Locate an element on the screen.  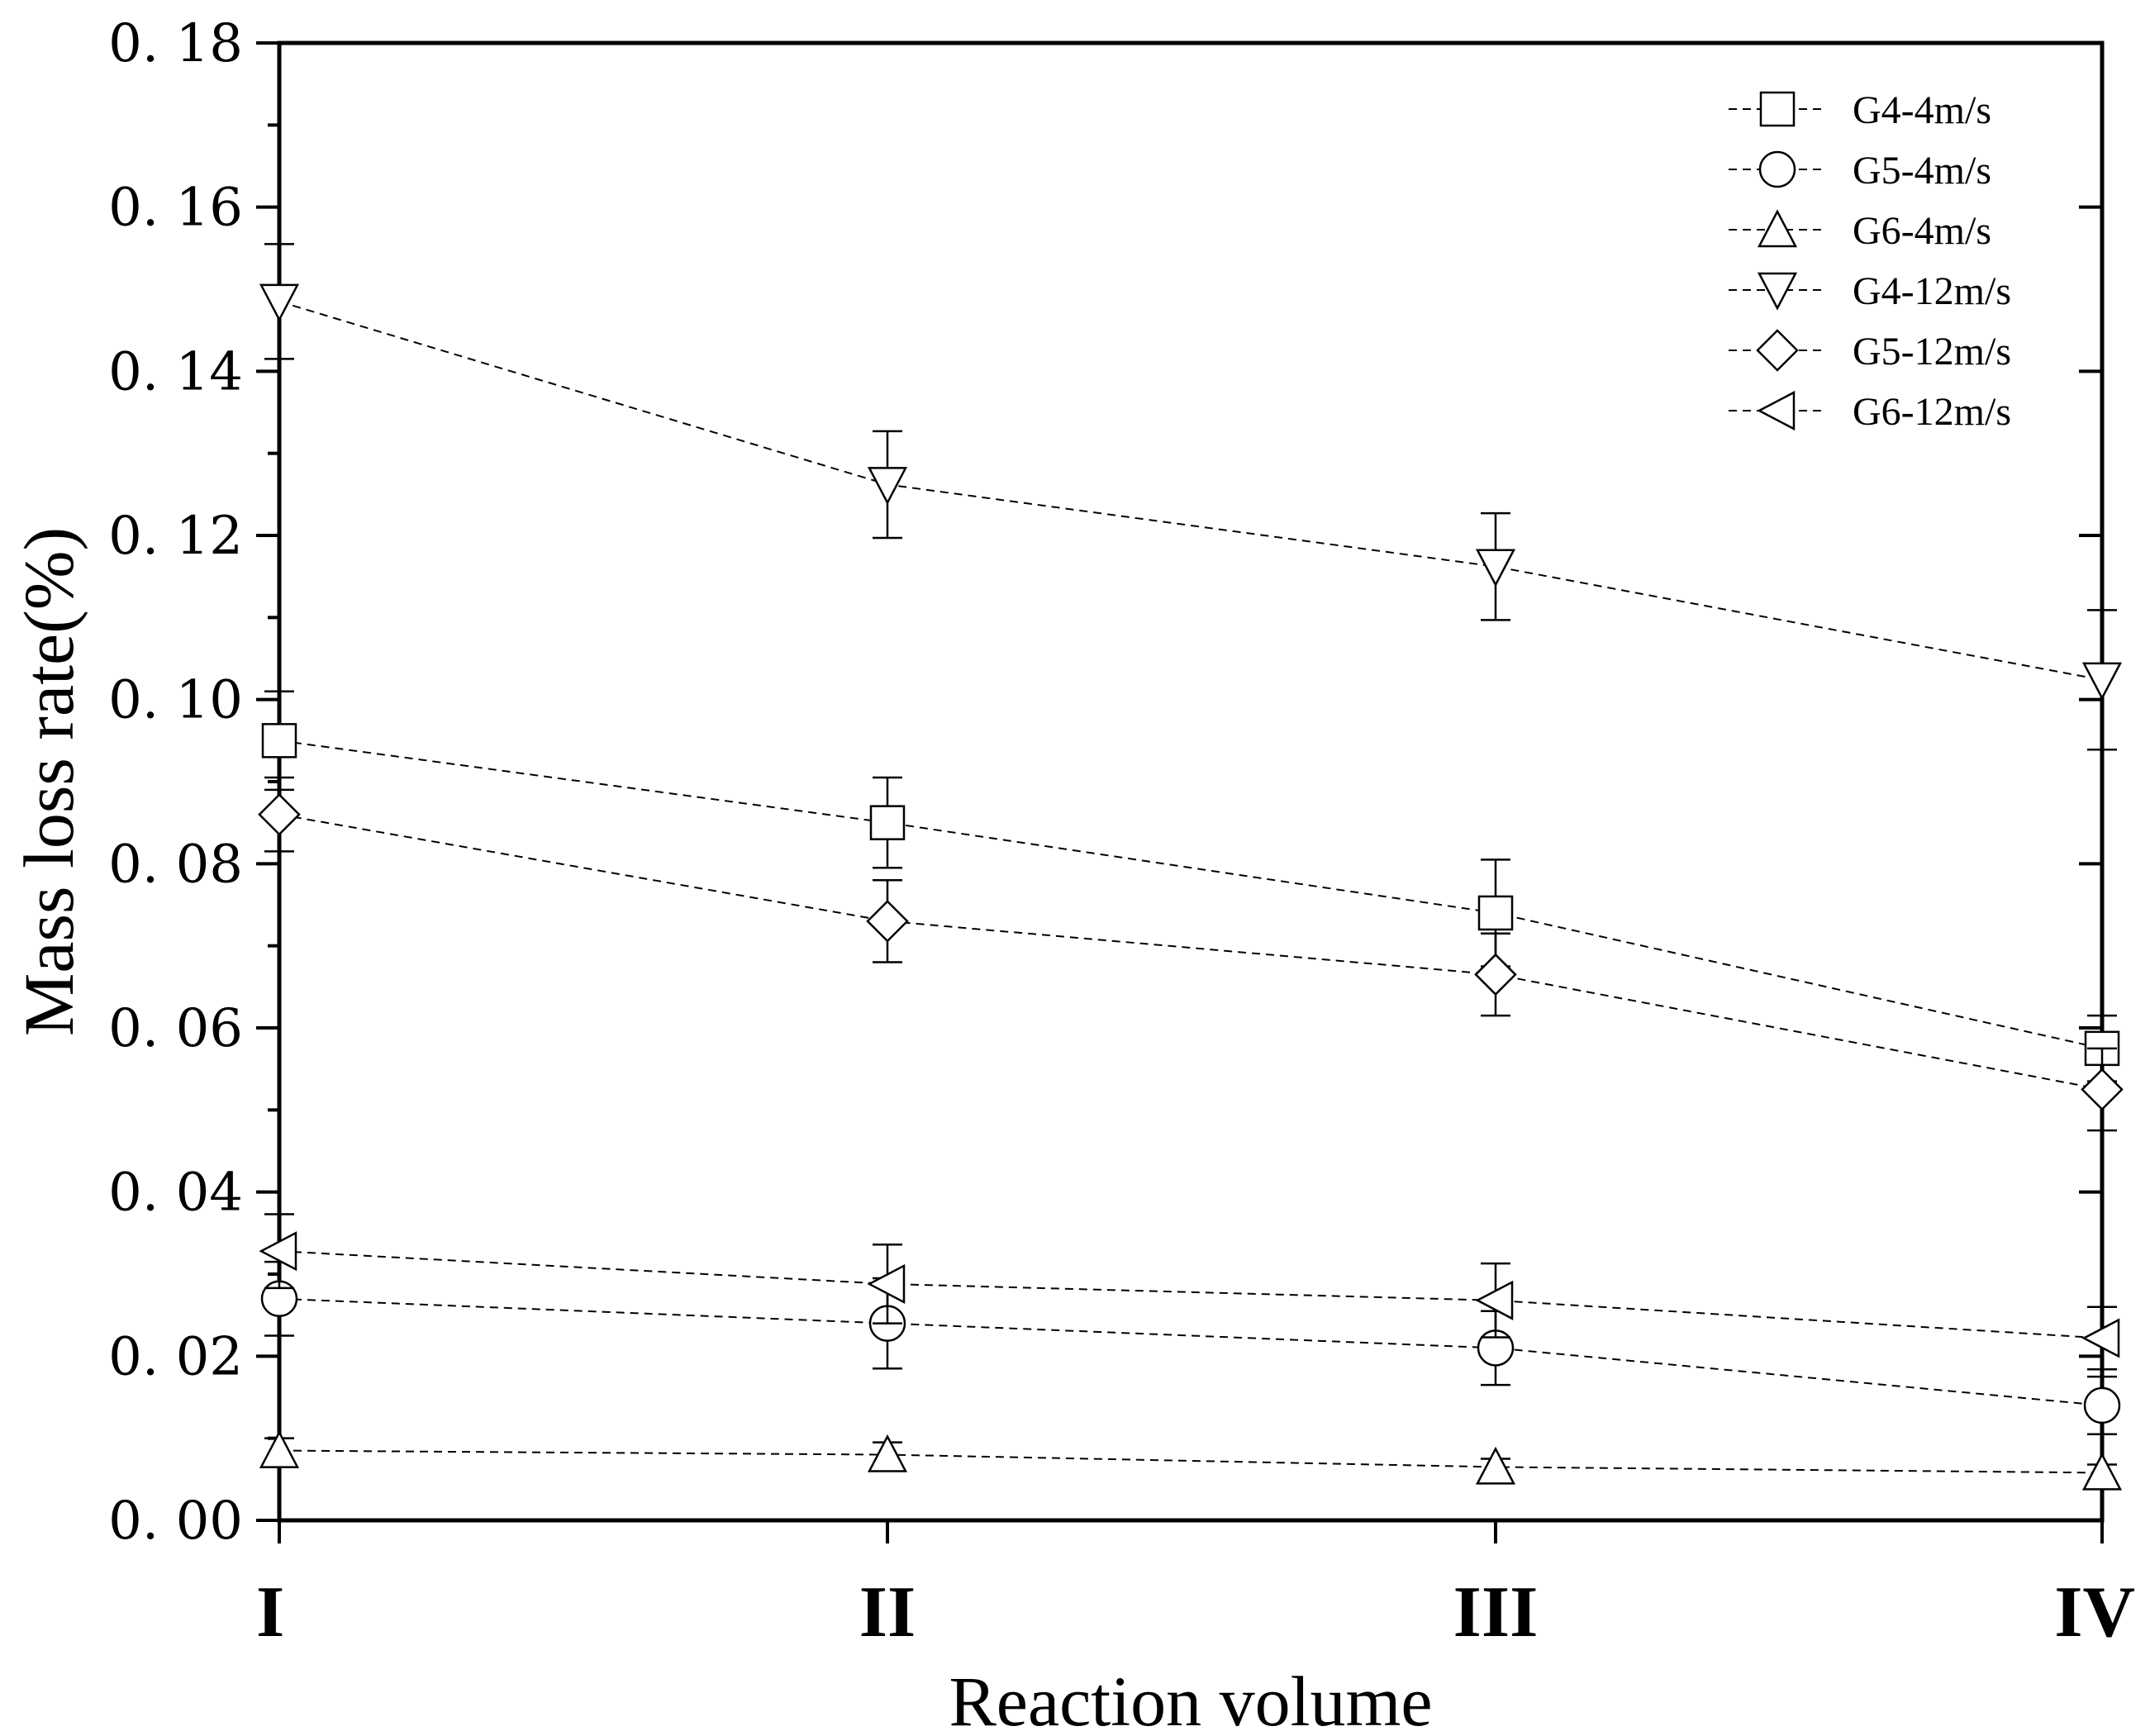
y-tick-label: 0. 16 is located at coordinates (175, 209).